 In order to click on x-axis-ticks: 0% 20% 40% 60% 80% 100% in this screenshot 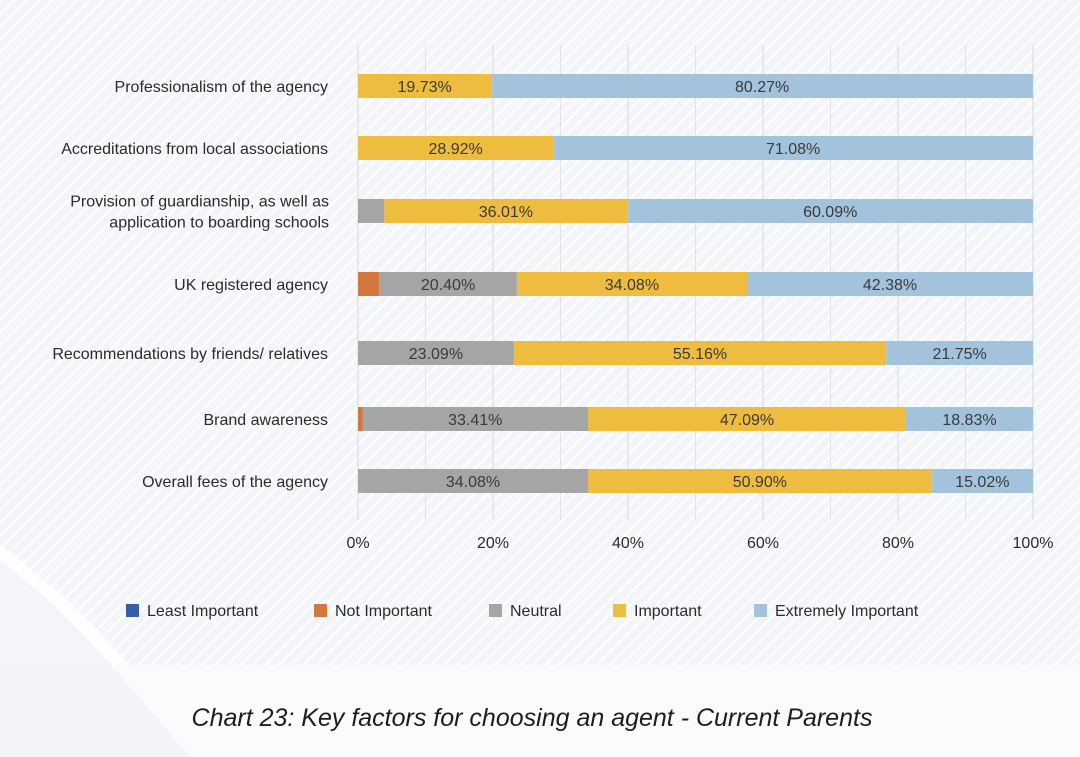, I will do `click(699, 543)`.